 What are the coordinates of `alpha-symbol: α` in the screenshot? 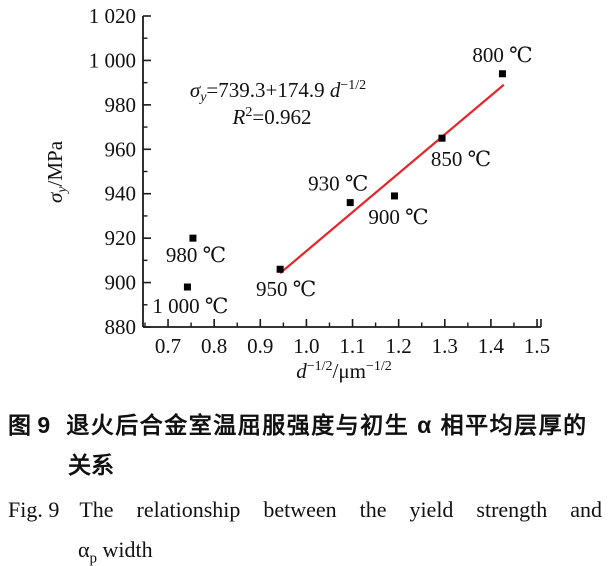 It's located at (84, 549).